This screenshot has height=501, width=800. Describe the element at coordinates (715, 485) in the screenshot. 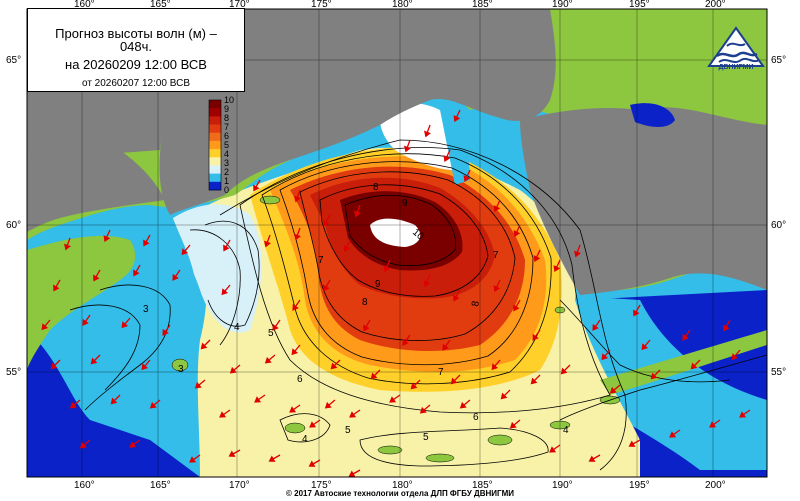

I see `lon-label-200-bottom: 200°` at that location.